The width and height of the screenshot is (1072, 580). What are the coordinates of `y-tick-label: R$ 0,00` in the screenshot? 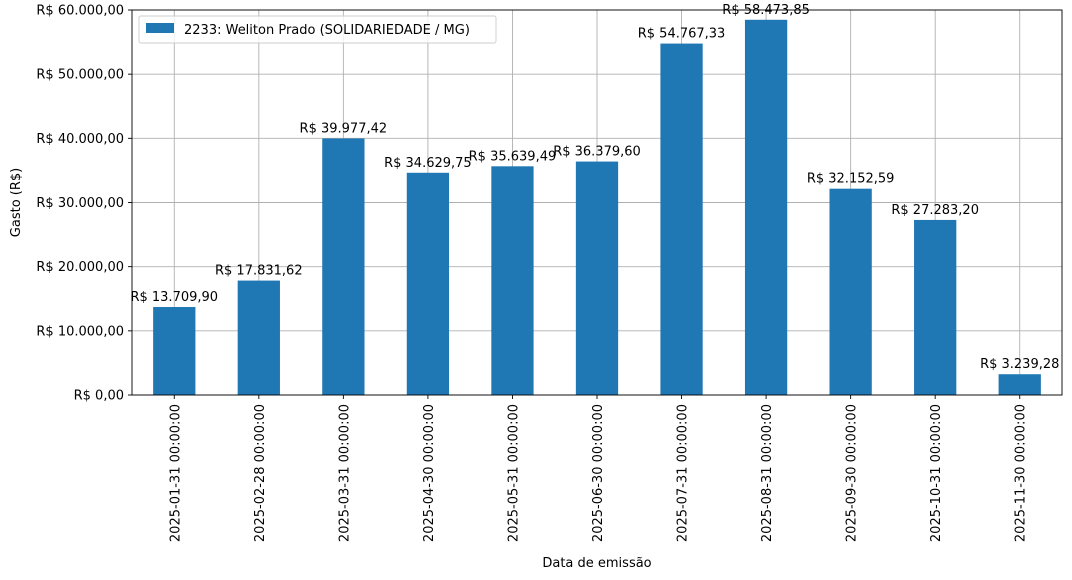 It's located at (99, 396).